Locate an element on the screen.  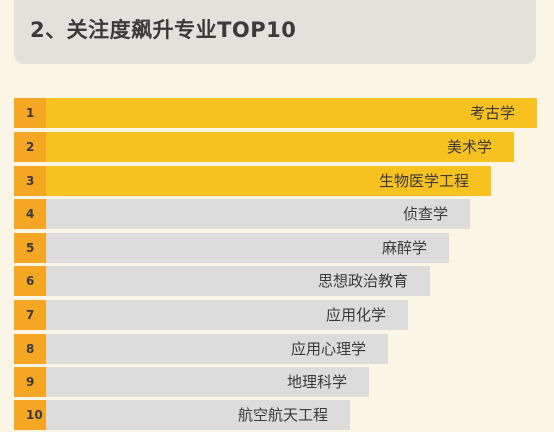
ranking-row: 6 思想政治教育 is located at coordinates (222, 281).